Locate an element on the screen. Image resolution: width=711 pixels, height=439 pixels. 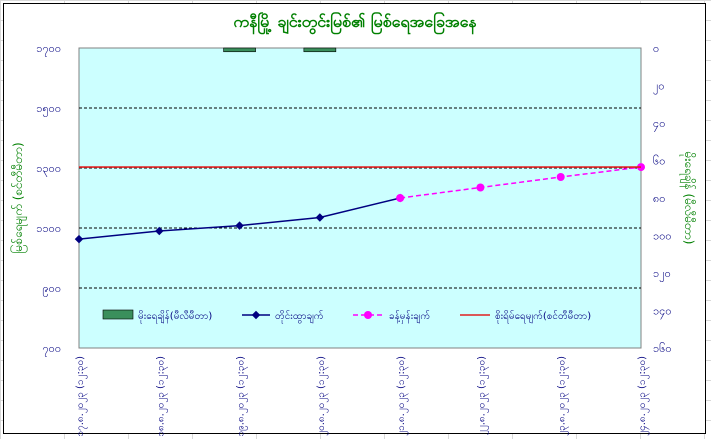
x-tick-label: ၂၃.၈.၂၀၂၃ (၁၂:၃၀) is located at coordinates (563, 396).